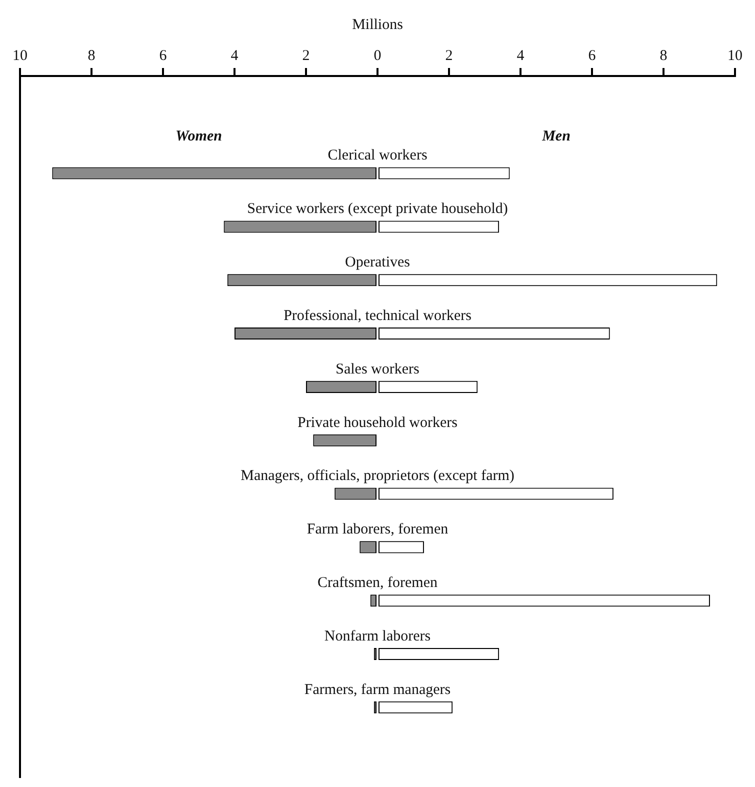 This screenshot has width=755, height=787. I want to click on y-tick-label: Nonfarm laborers, so click(377, 636).